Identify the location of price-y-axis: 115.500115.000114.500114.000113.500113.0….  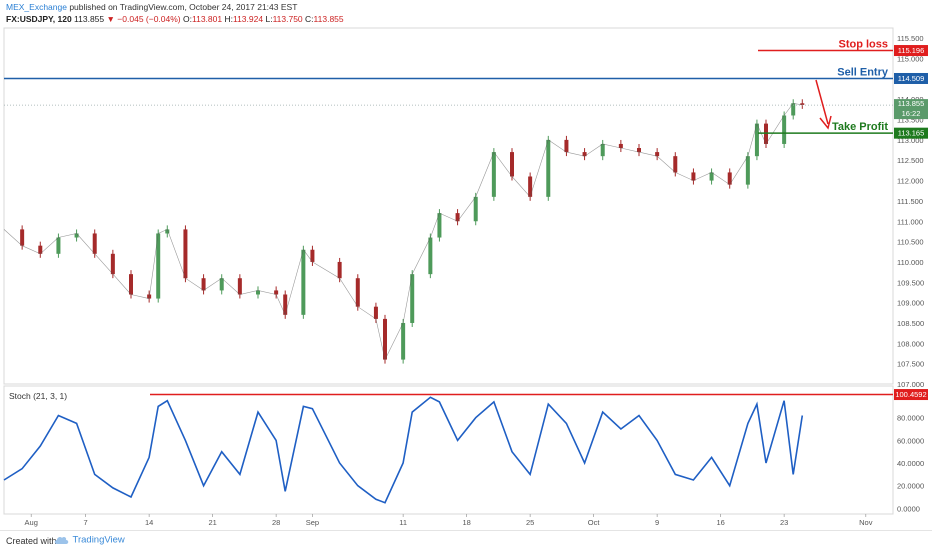
(910, 211).